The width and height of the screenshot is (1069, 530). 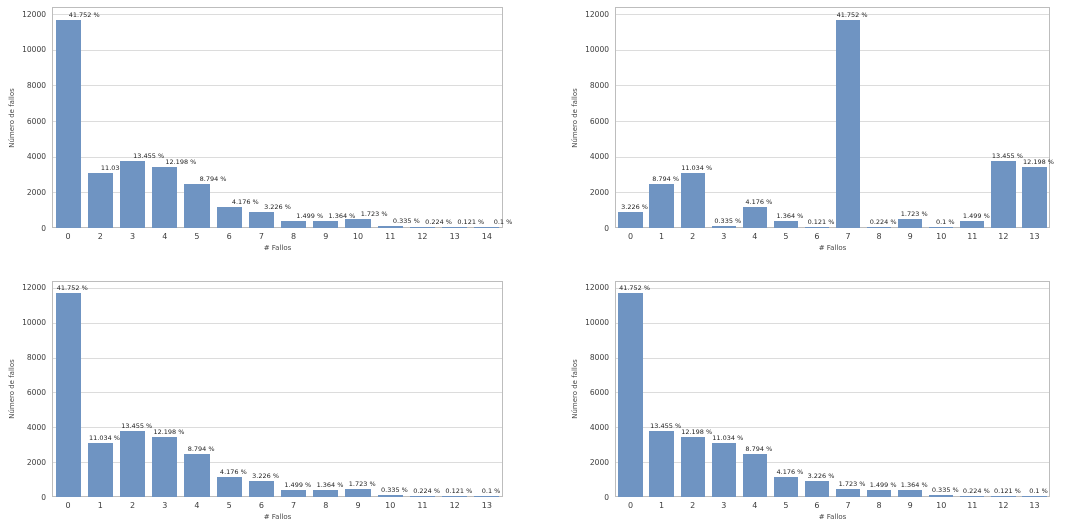 I want to click on x-tick-label: 1, so click(x=100, y=505).